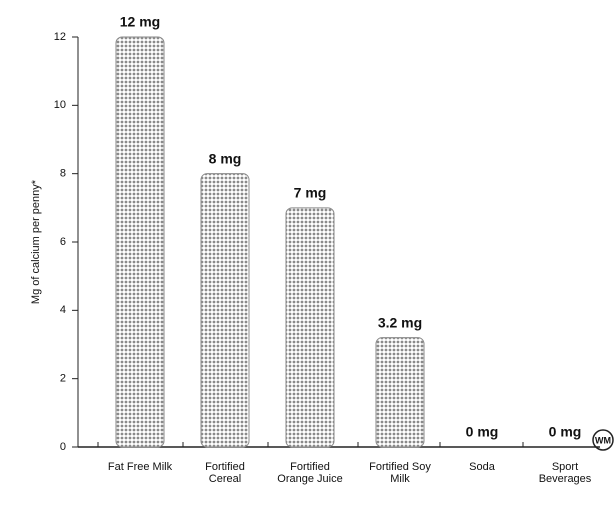  What do you see at coordinates (400, 473) in the screenshot?
I see `x-tick-label: Fortified Soy Milk` at bounding box center [400, 473].